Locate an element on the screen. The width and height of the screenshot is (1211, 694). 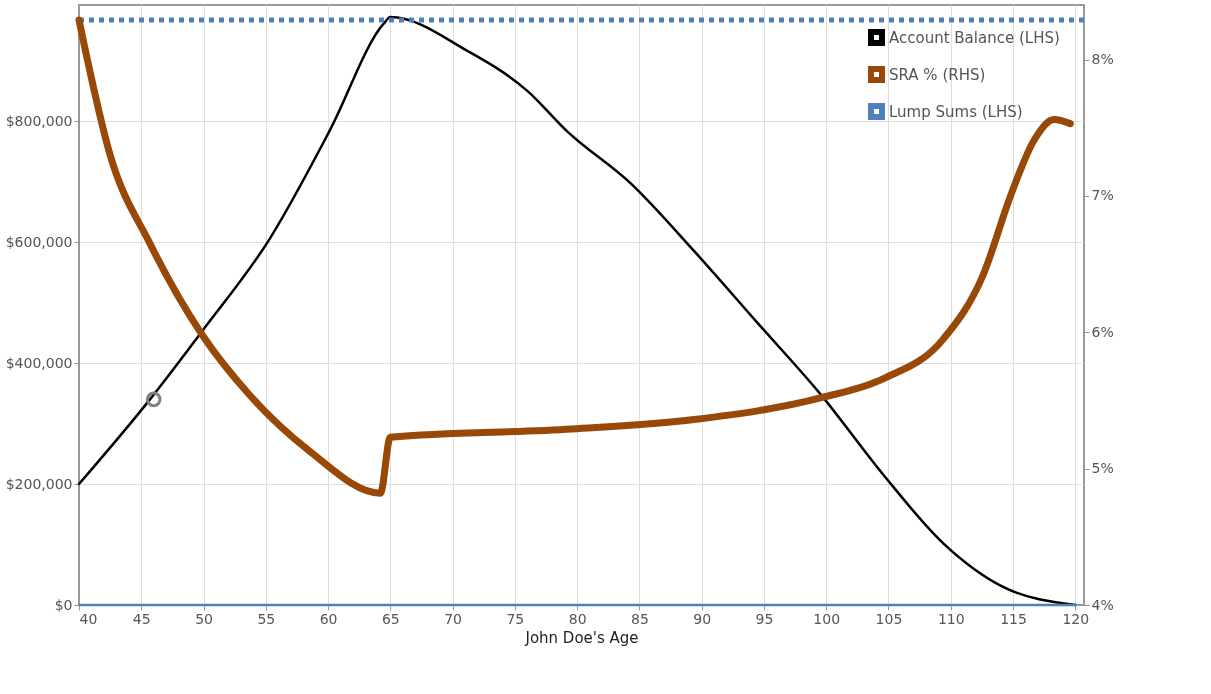
x-tick-label: 75 is located at coordinates (515, 618).